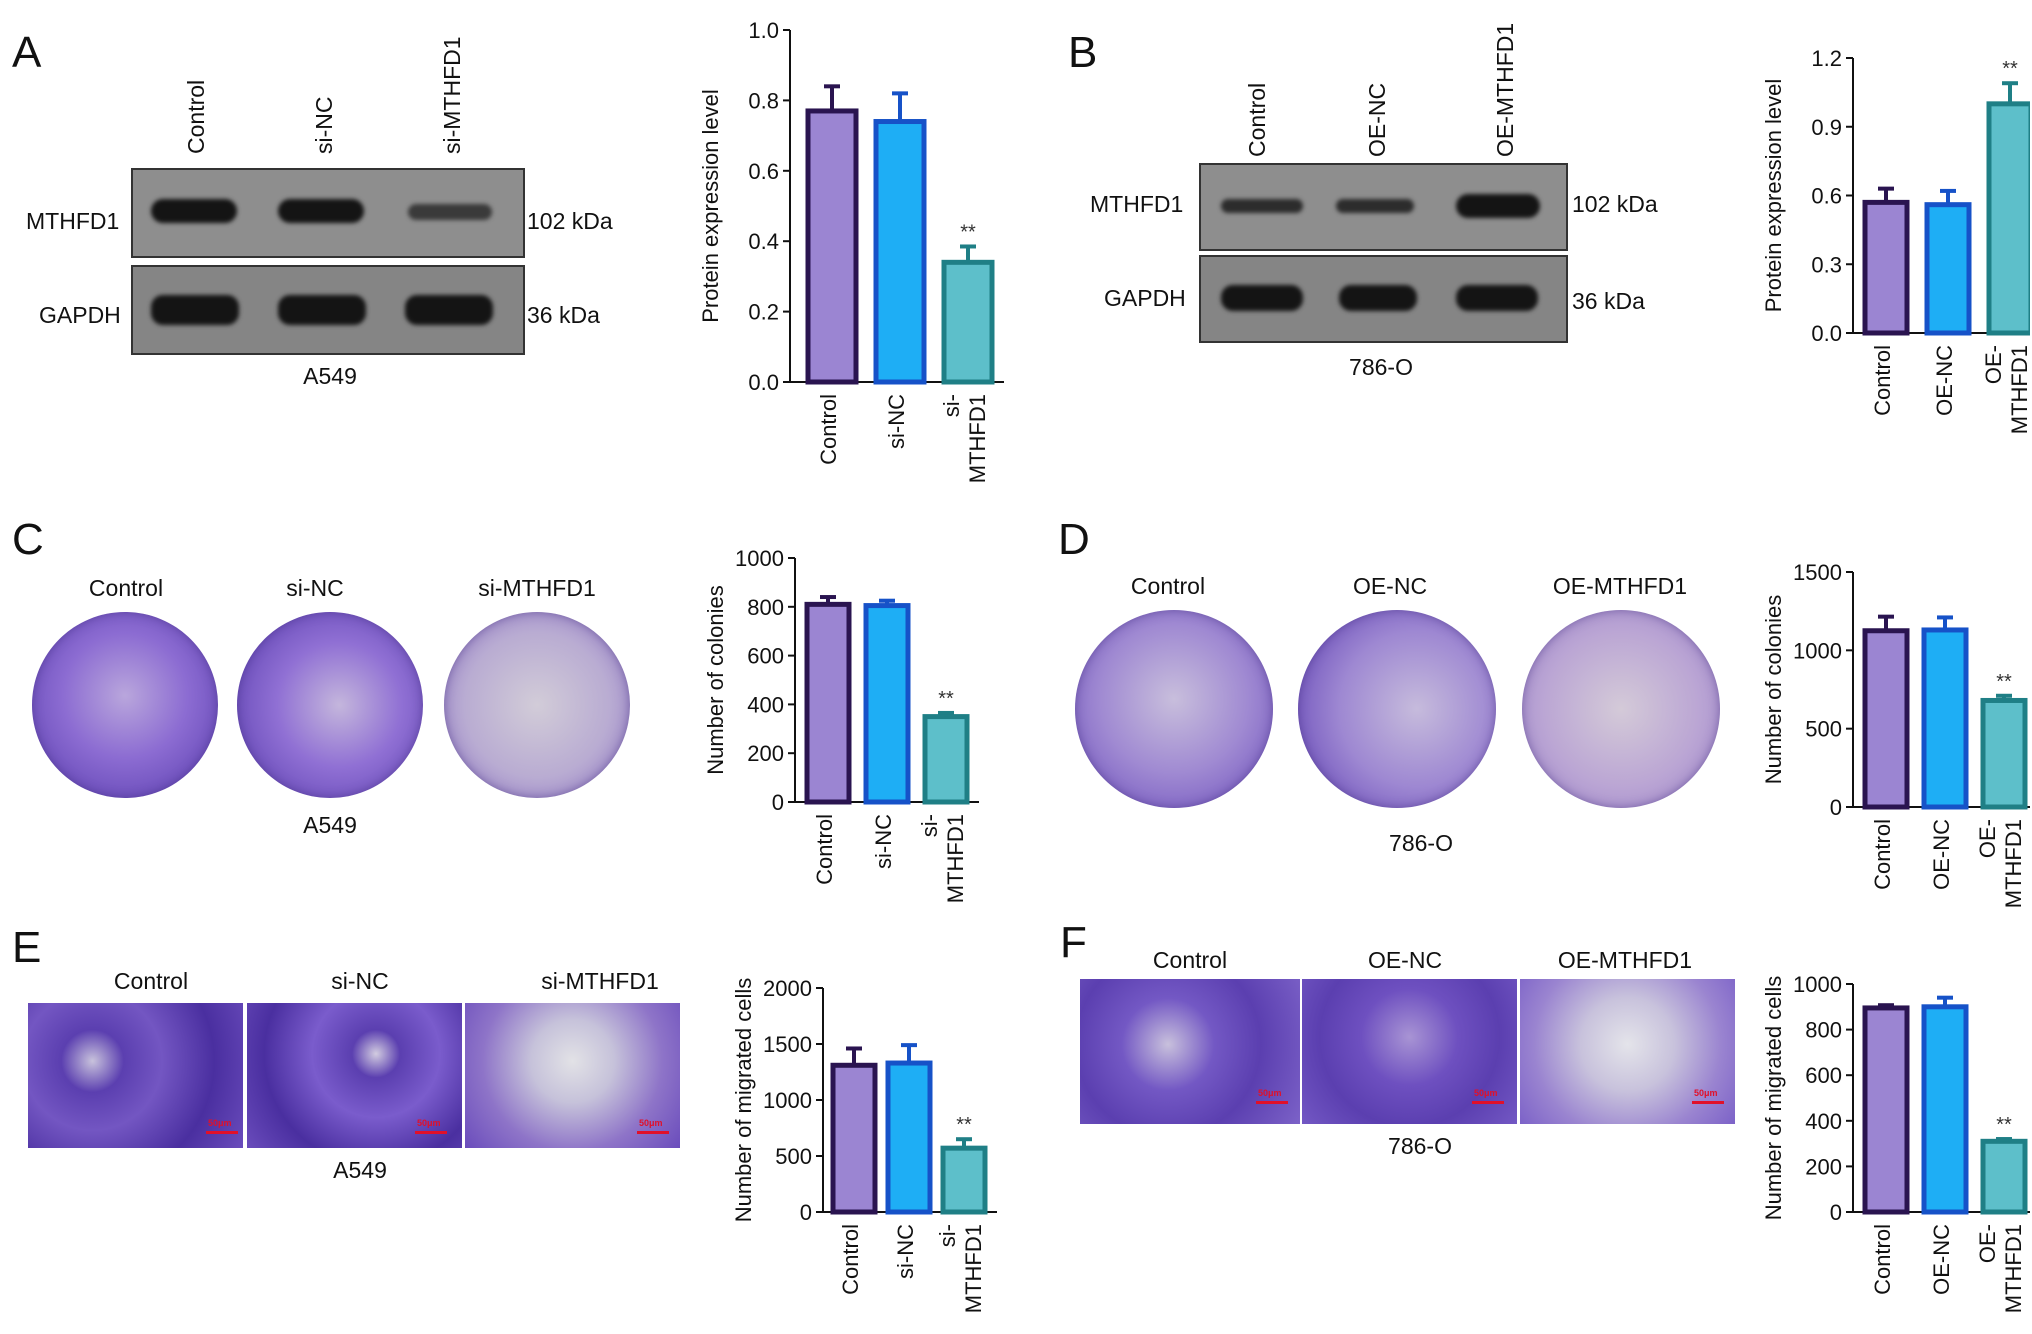 Image resolution: width=2032 pixels, height=1334 pixels. What do you see at coordinates (1773, 196) in the screenshot?
I see `y-axis-label: Protein expression level` at bounding box center [1773, 196].